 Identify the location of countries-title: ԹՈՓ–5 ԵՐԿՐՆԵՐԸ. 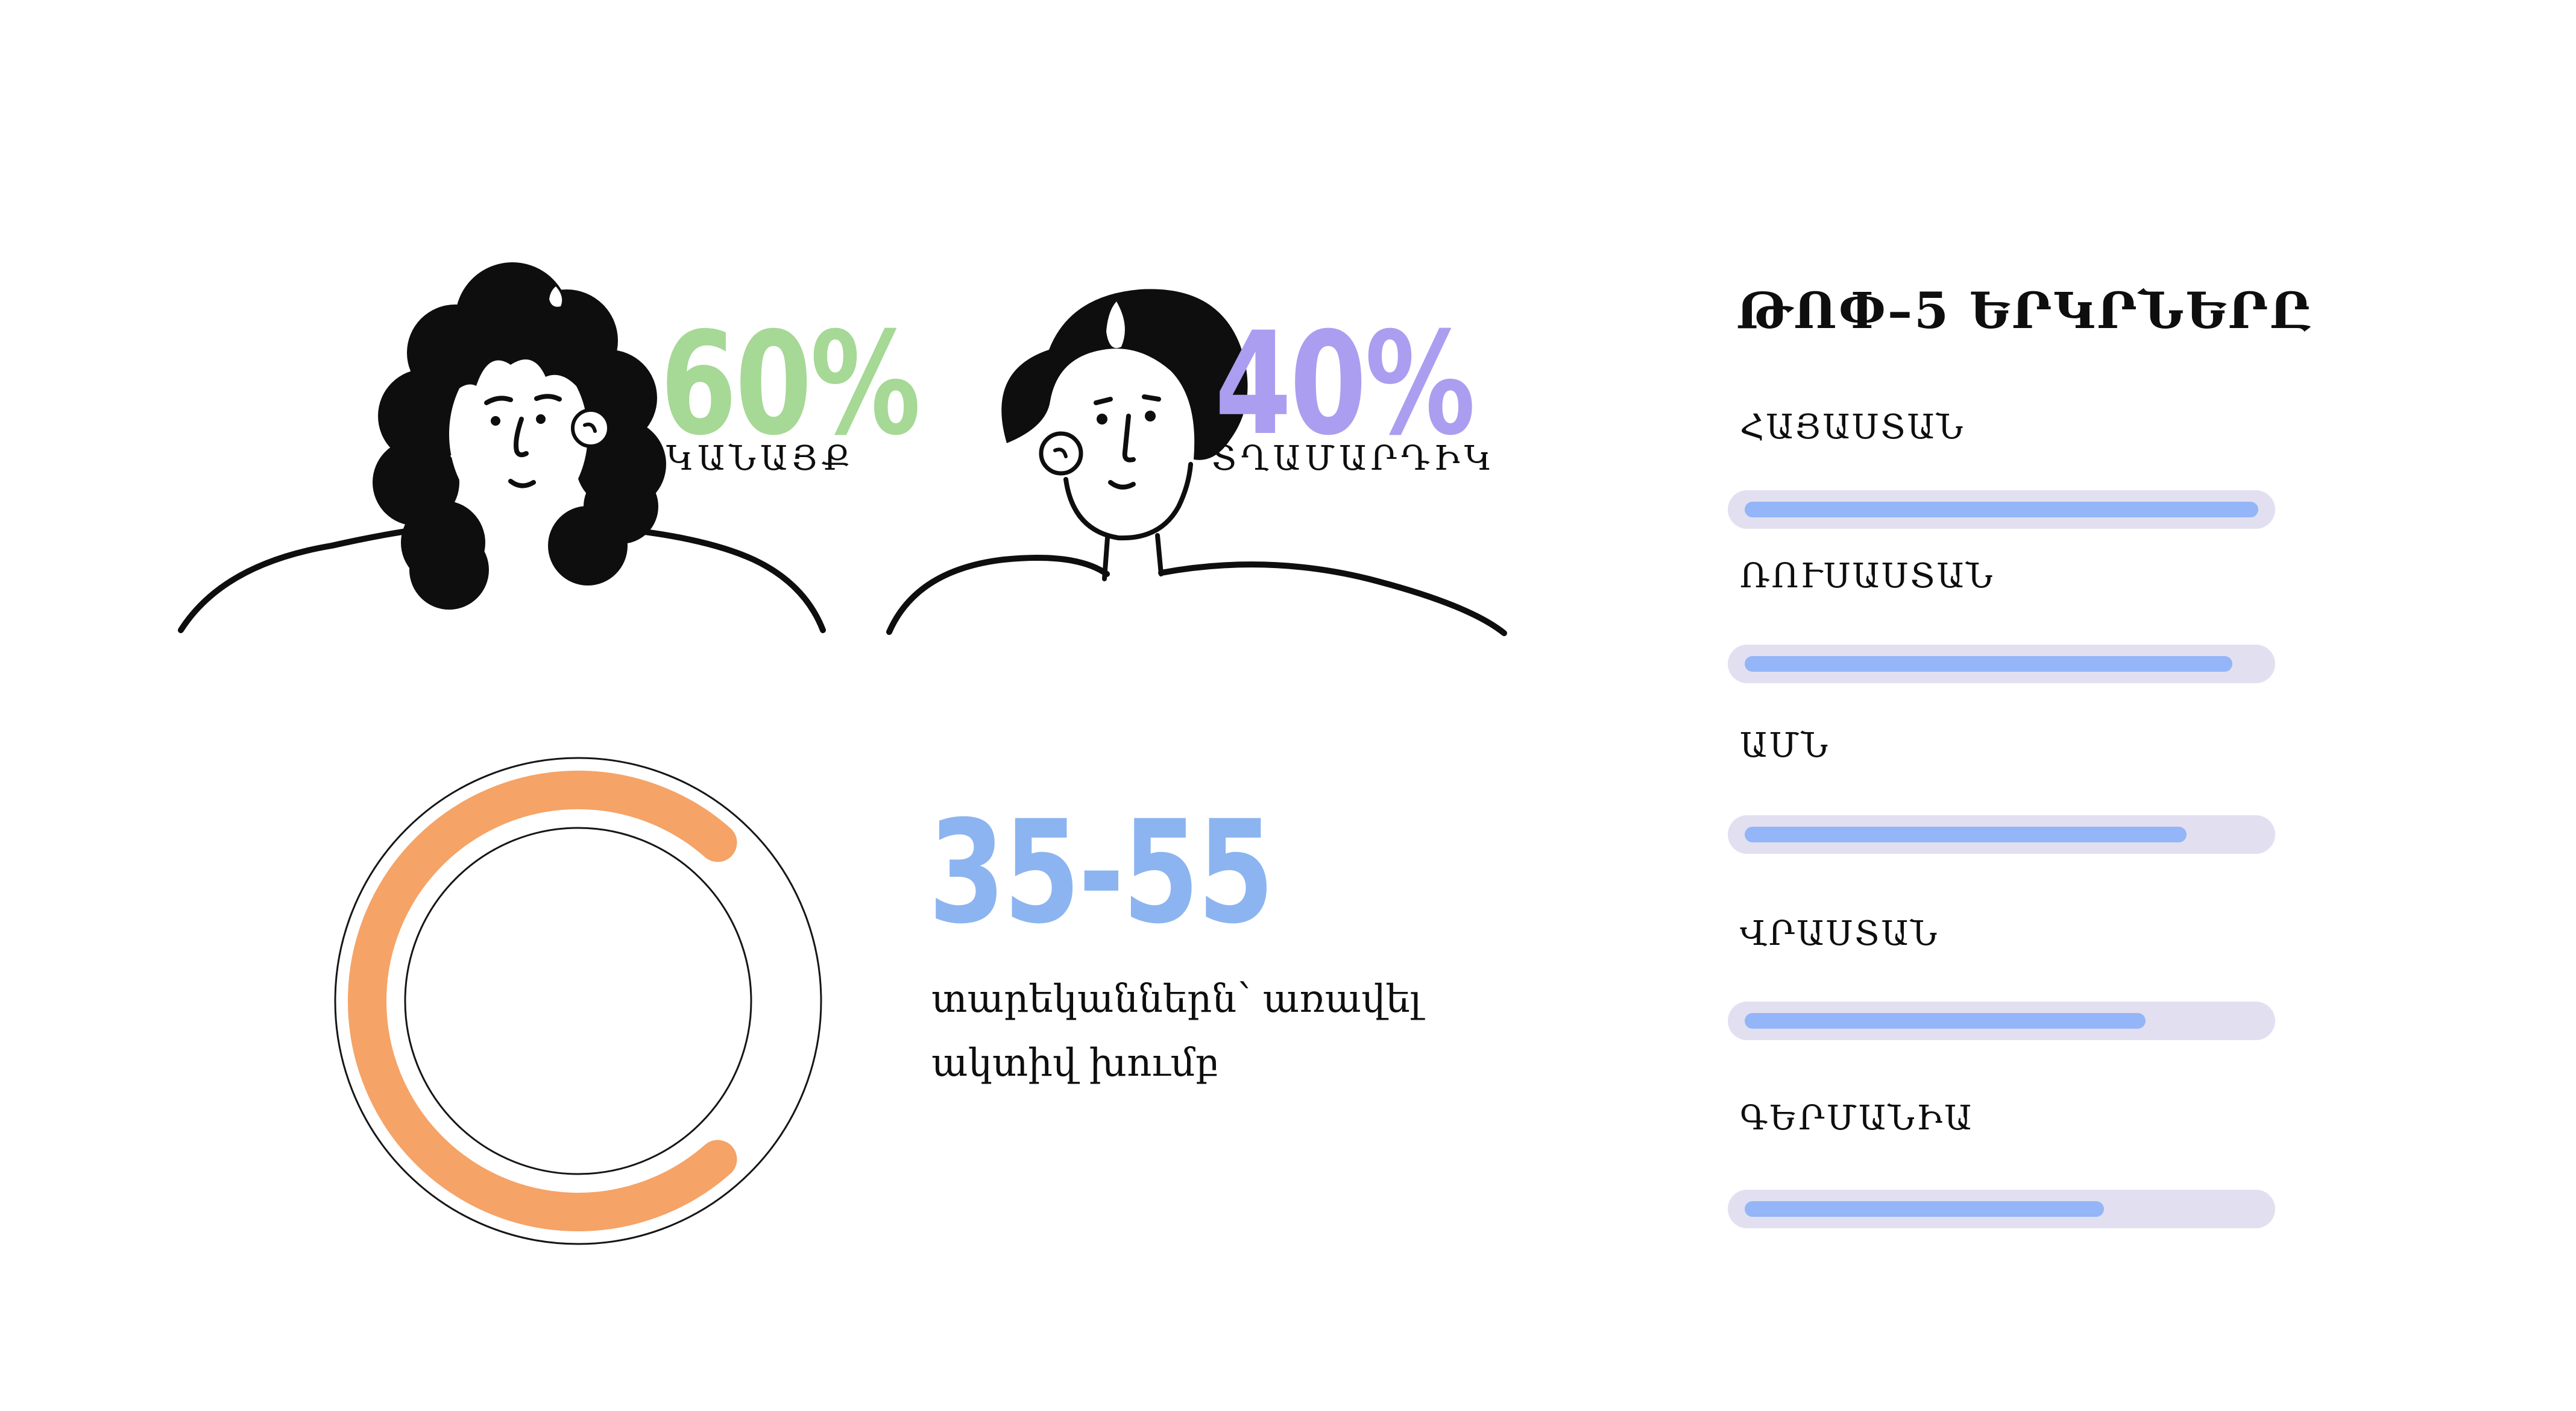
(2024, 311).